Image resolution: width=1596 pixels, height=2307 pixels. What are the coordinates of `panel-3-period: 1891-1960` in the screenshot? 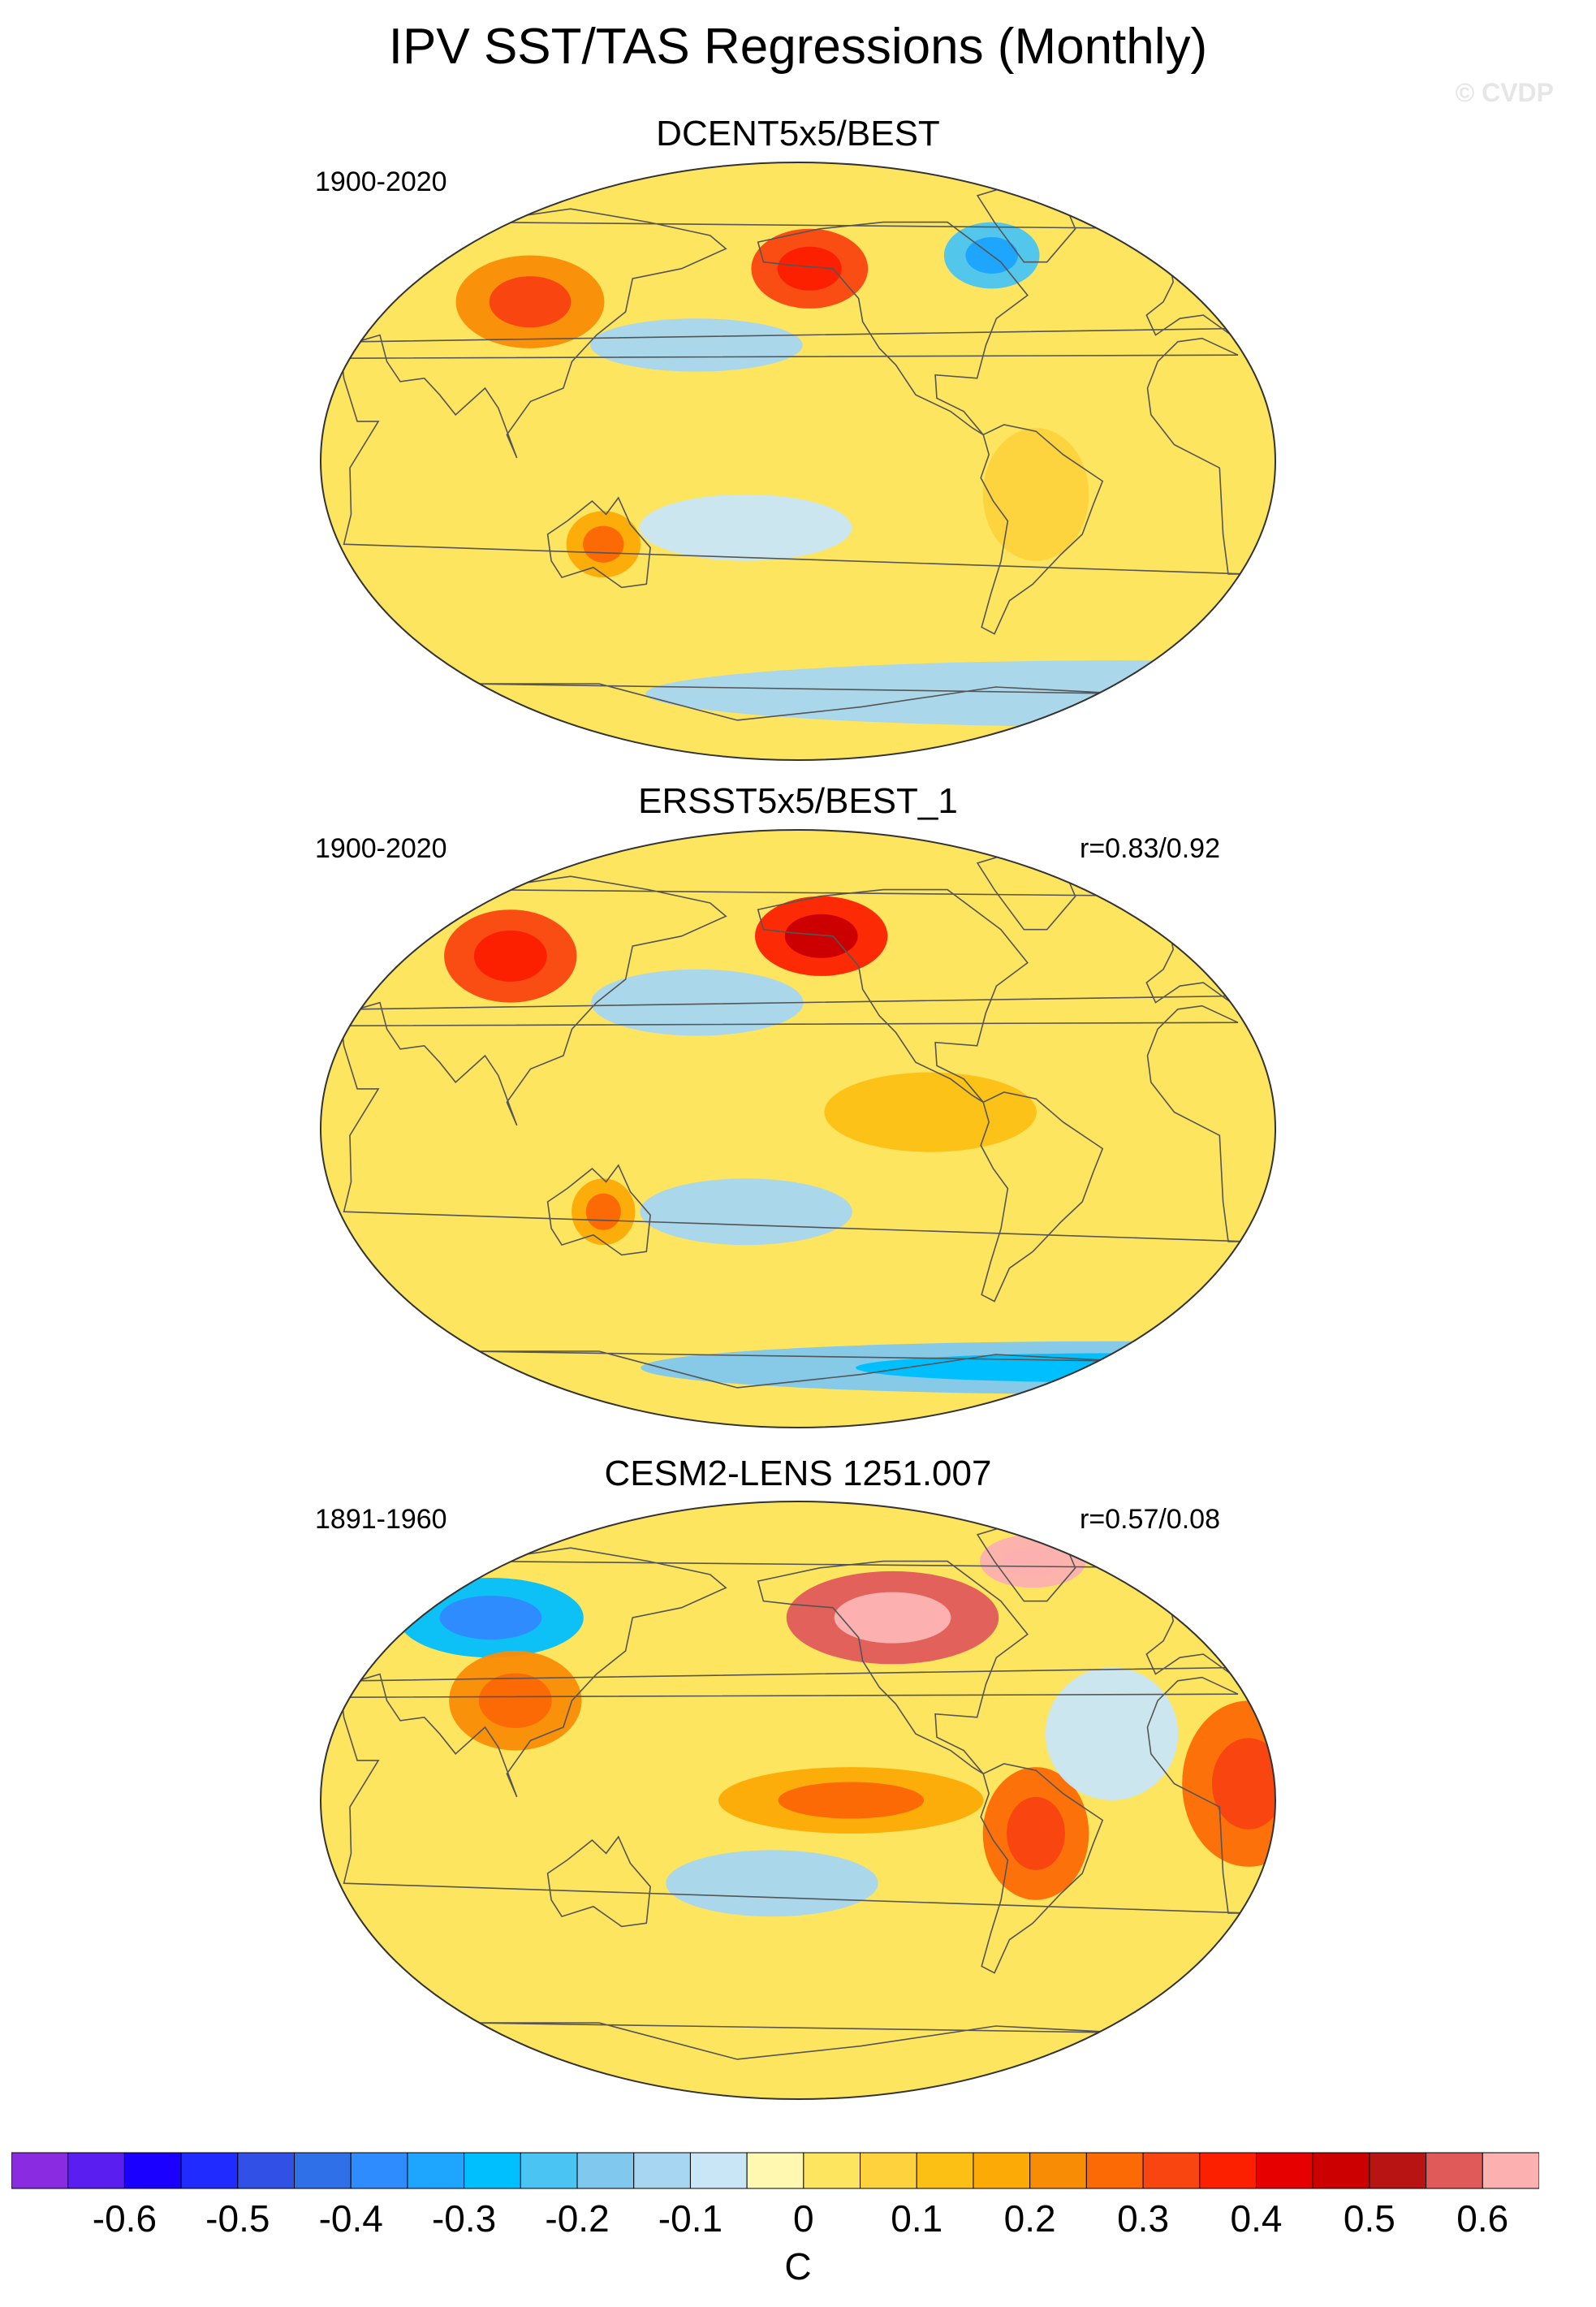 It's located at (381, 1519).